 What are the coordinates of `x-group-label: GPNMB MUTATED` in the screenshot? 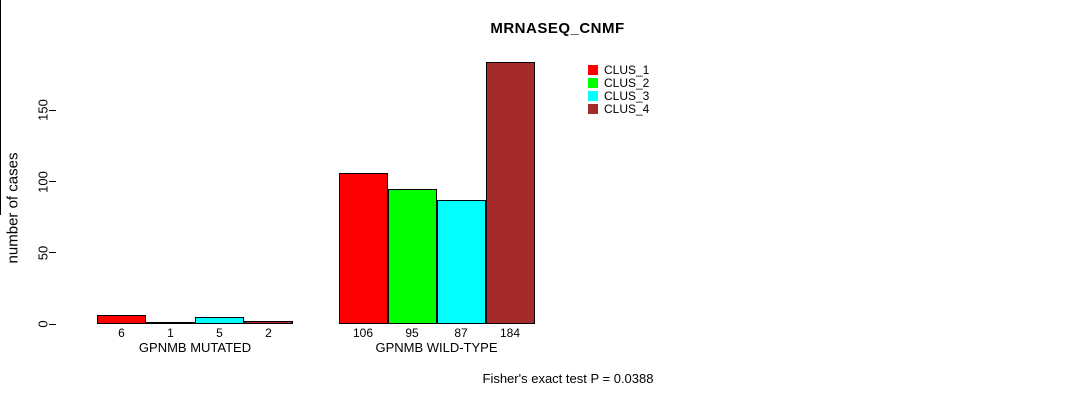 It's located at (195, 347).